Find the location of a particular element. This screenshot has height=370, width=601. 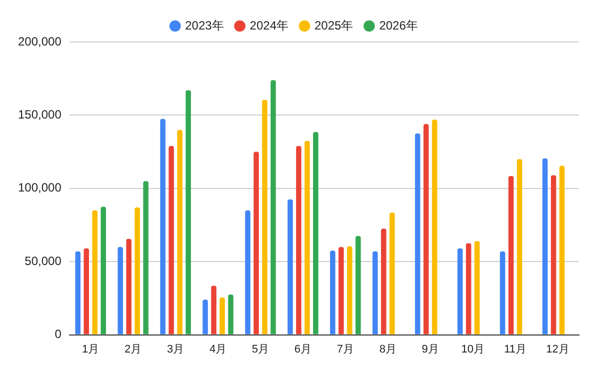

x-tick-label: 9月 is located at coordinates (430, 349).